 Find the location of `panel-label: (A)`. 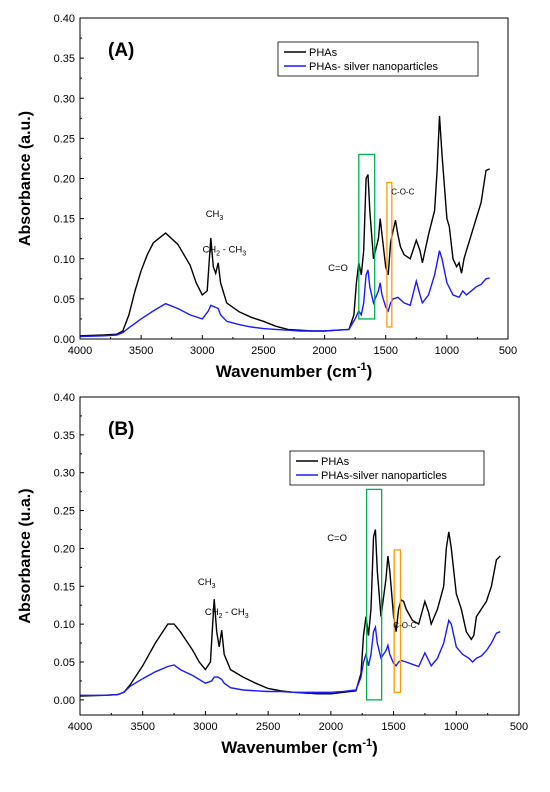

panel-label: (A) is located at coordinates (121, 50).